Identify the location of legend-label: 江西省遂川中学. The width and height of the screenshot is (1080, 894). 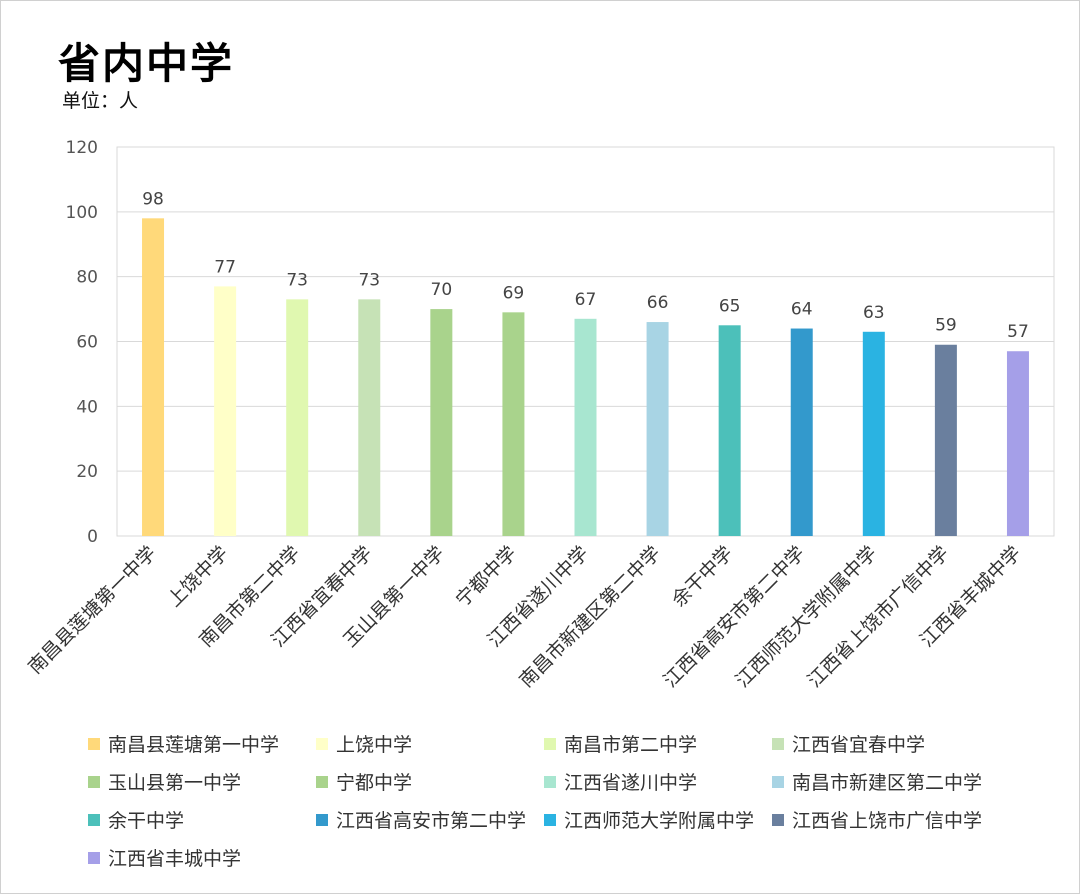
(631, 783).